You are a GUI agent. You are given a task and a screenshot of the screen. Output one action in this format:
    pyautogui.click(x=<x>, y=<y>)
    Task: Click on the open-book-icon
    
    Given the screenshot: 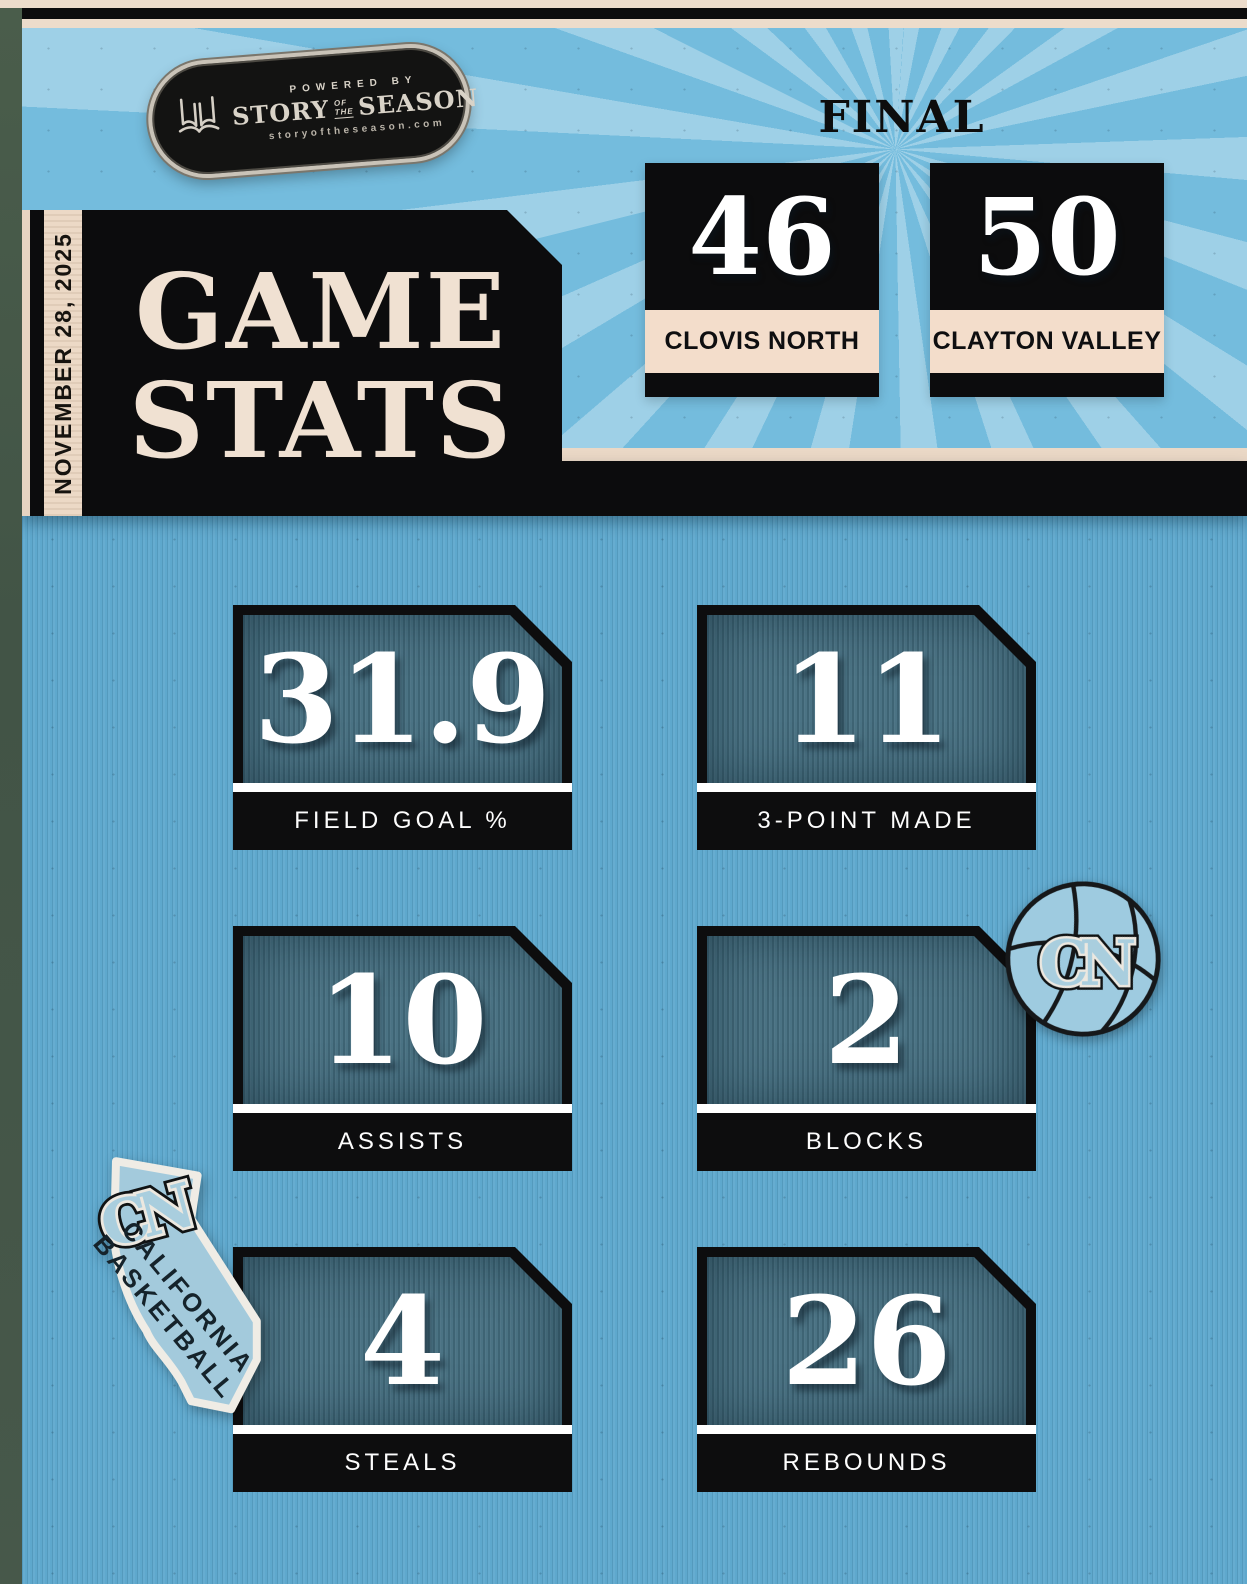 What is the action you would take?
    pyautogui.click(x=198, y=119)
    